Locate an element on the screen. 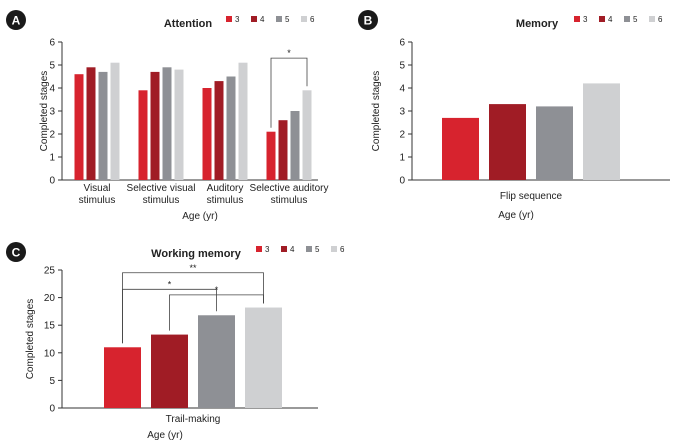  bar-3-cat3 is located at coordinates (271, 155).